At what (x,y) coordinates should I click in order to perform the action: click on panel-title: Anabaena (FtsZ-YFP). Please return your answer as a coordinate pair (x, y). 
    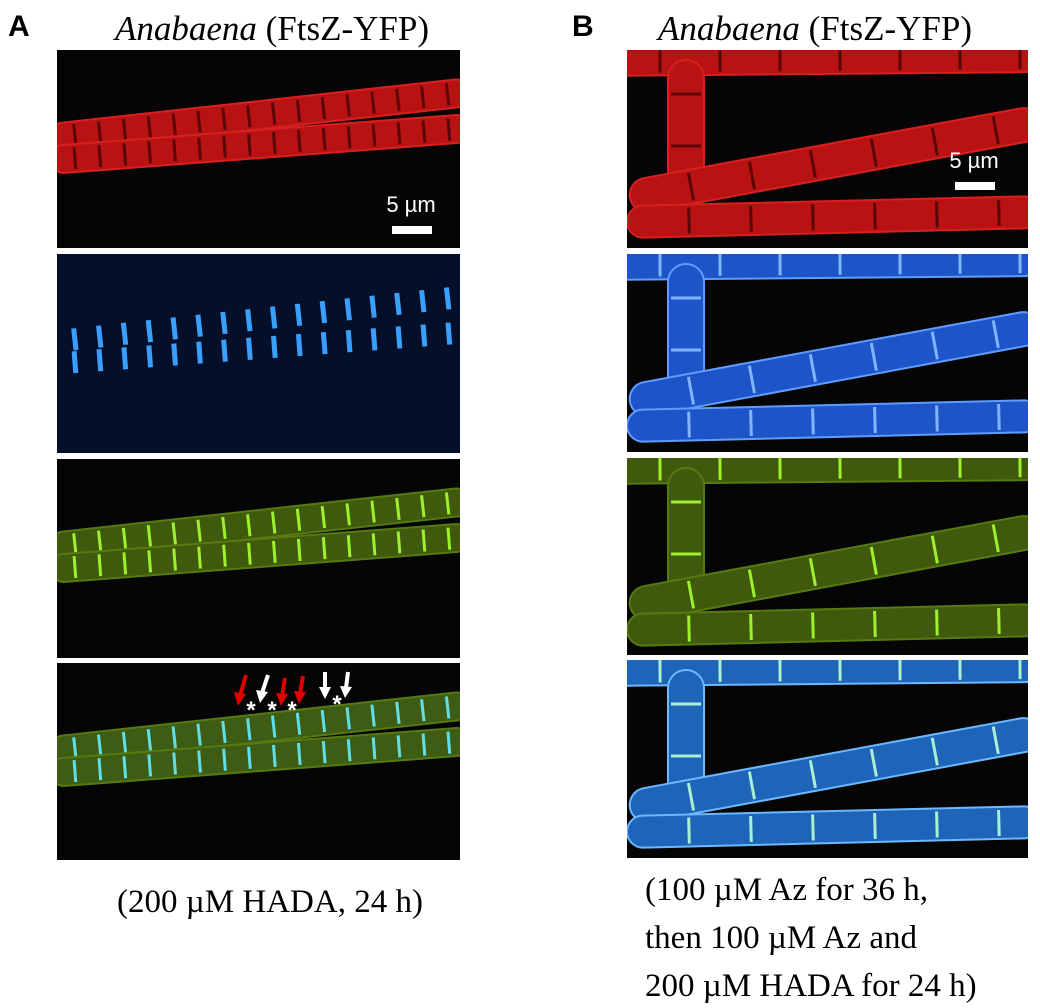
    Looking at the image, I should click on (814, 28).